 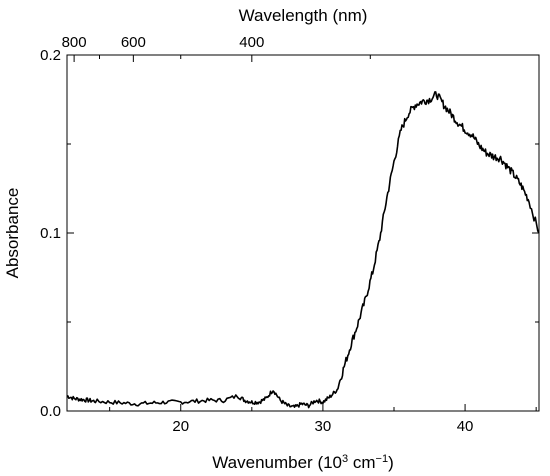 I want to click on top-tick-label: 600, so click(x=133, y=42).